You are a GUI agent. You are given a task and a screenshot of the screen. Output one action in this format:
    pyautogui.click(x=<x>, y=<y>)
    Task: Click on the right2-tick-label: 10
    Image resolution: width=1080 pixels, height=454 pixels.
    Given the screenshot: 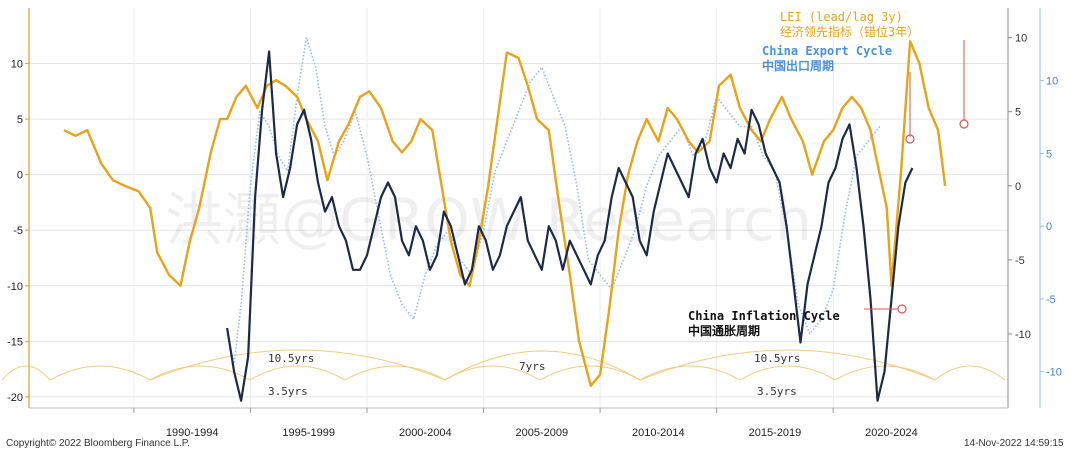 What is the action you would take?
    pyautogui.click(x=1052, y=82)
    